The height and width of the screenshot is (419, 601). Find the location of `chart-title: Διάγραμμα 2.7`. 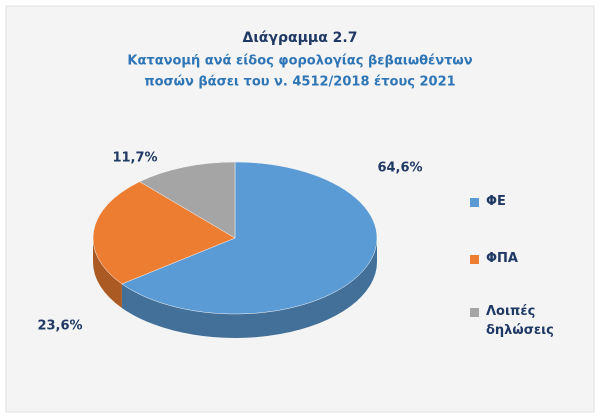

chart-title: Διάγραμμα 2.7 is located at coordinates (300, 38).